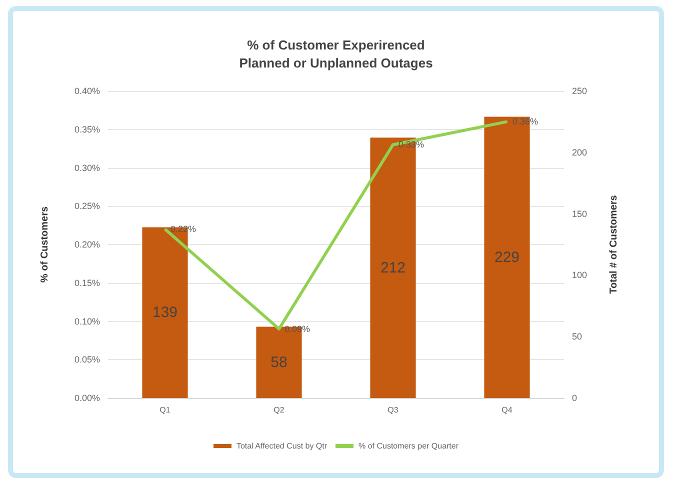 The image size is (675, 481). Describe the element at coordinates (45, 244) in the screenshot. I see `y-axis-title: % of Customers` at that location.